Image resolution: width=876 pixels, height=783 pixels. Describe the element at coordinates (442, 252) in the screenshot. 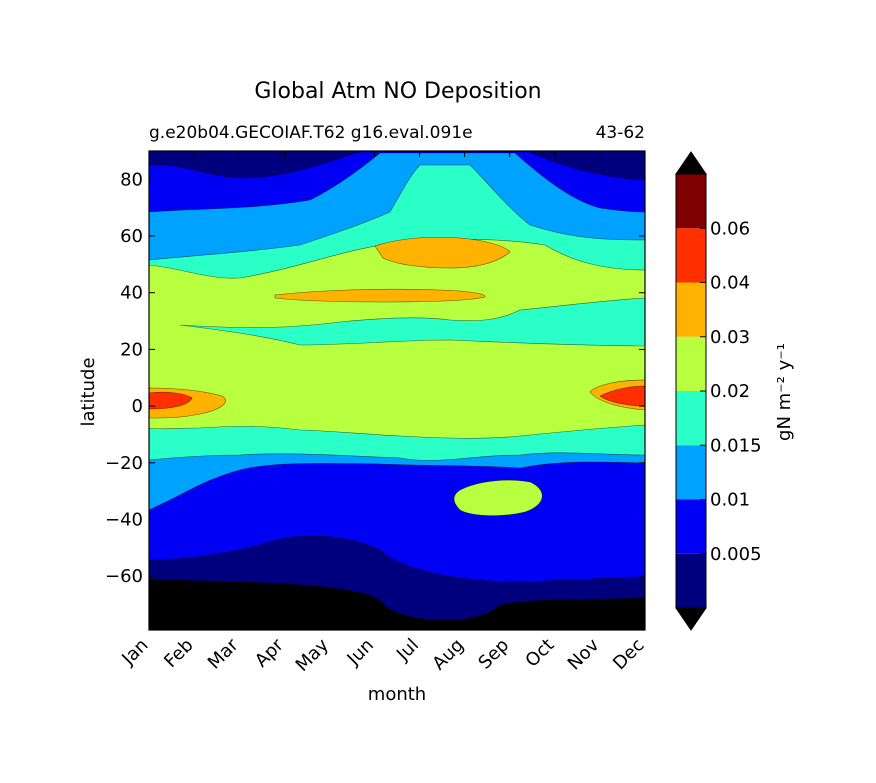

I see `band-0.03-0.04-north` at that location.